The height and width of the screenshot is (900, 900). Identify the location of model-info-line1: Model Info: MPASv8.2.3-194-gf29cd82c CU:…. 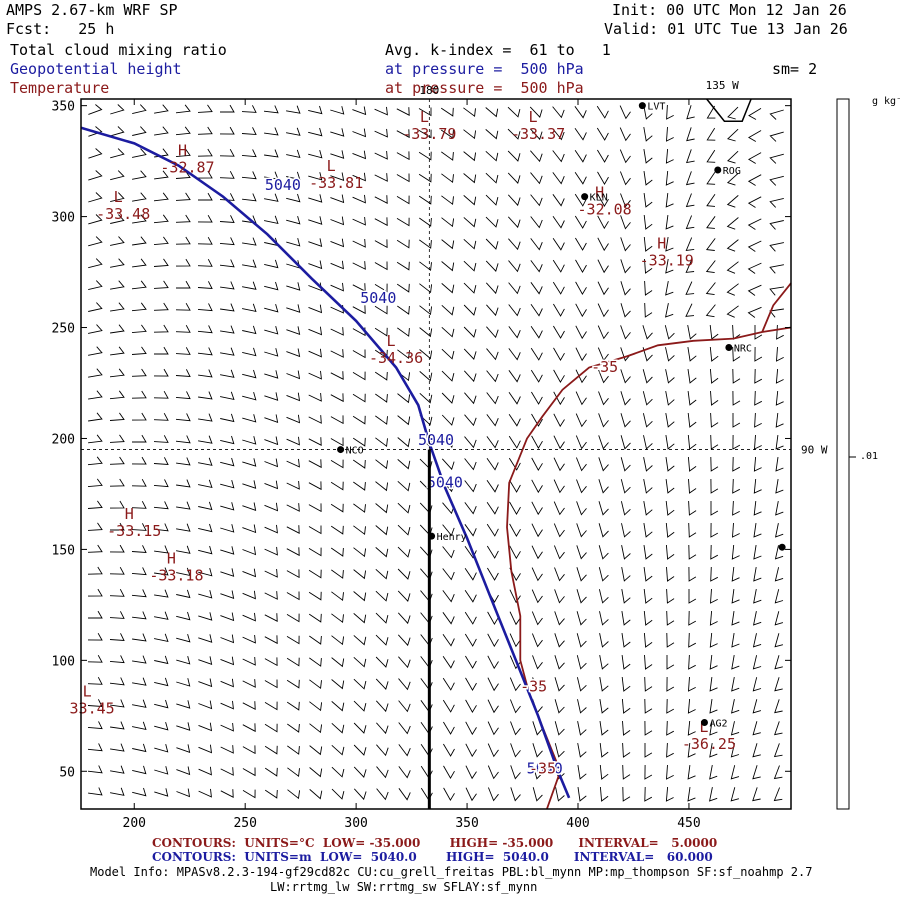
(451, 872).